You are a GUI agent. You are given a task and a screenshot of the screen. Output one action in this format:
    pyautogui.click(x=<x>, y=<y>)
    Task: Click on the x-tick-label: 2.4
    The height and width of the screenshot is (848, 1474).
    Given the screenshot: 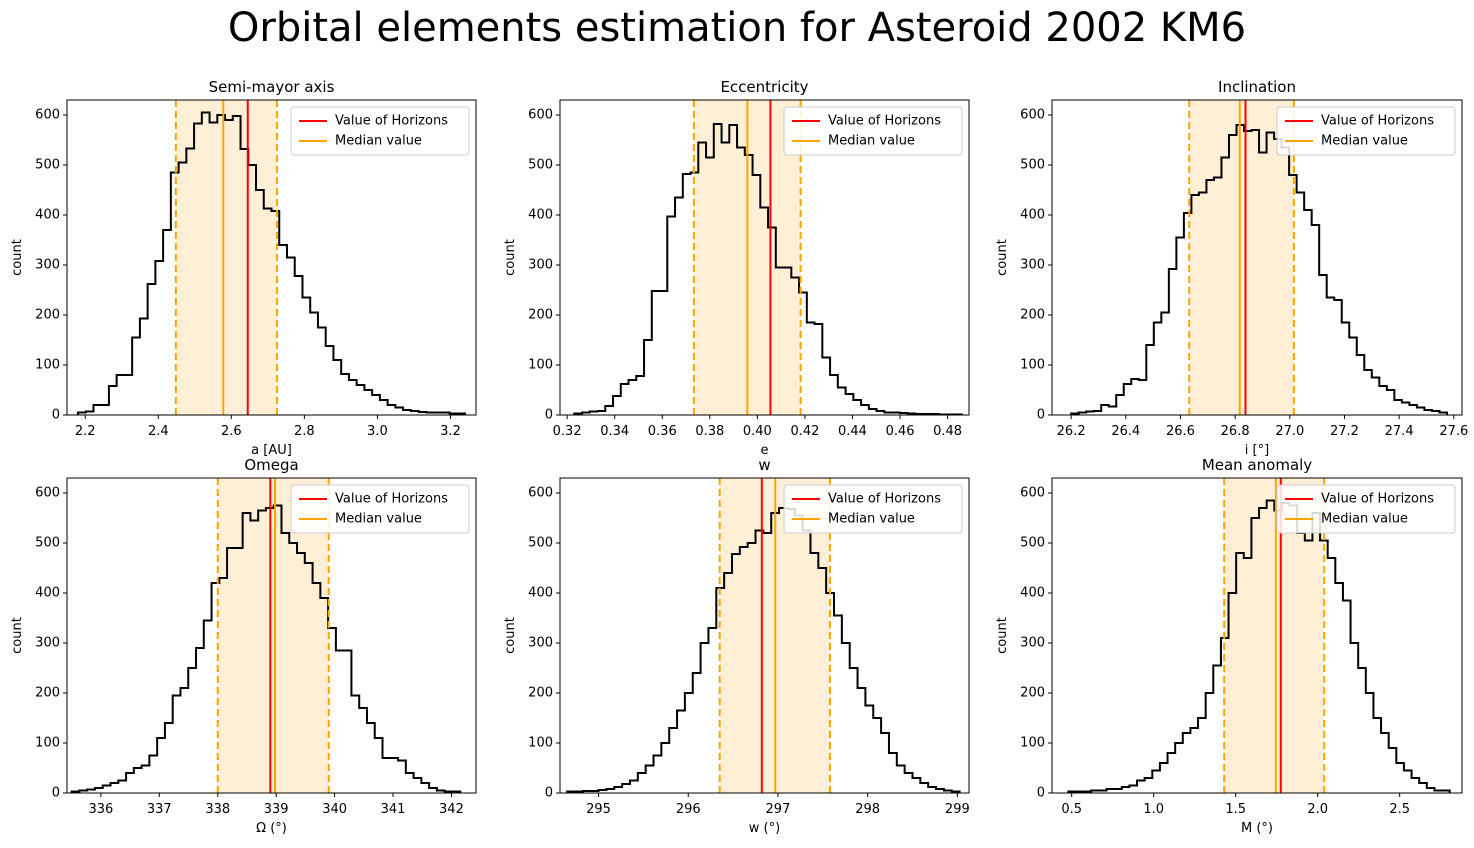 What is the action you would take?
    pyautogui.click(x=158, y=431)
    